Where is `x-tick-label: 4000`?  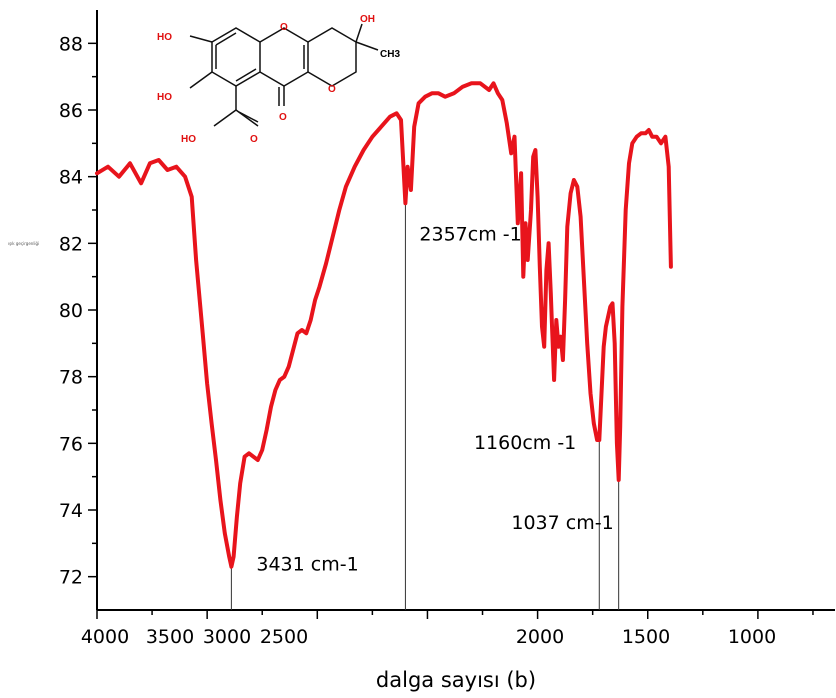 x-tick-label: 4000 is located at coordinates (105, 637).